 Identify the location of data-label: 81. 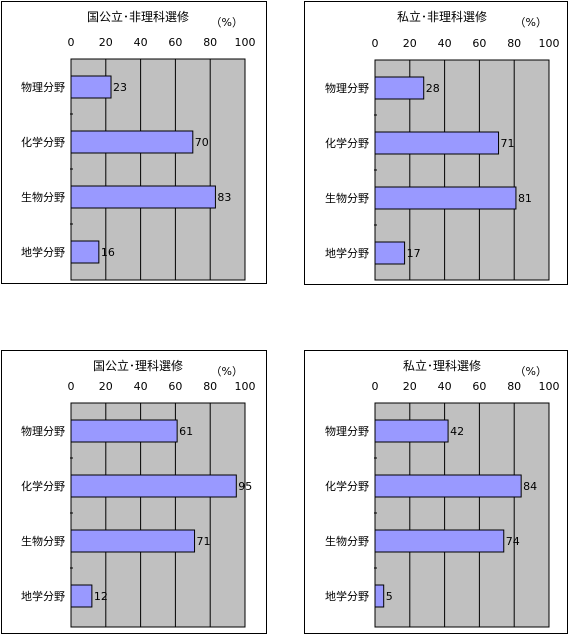
(525, 198).